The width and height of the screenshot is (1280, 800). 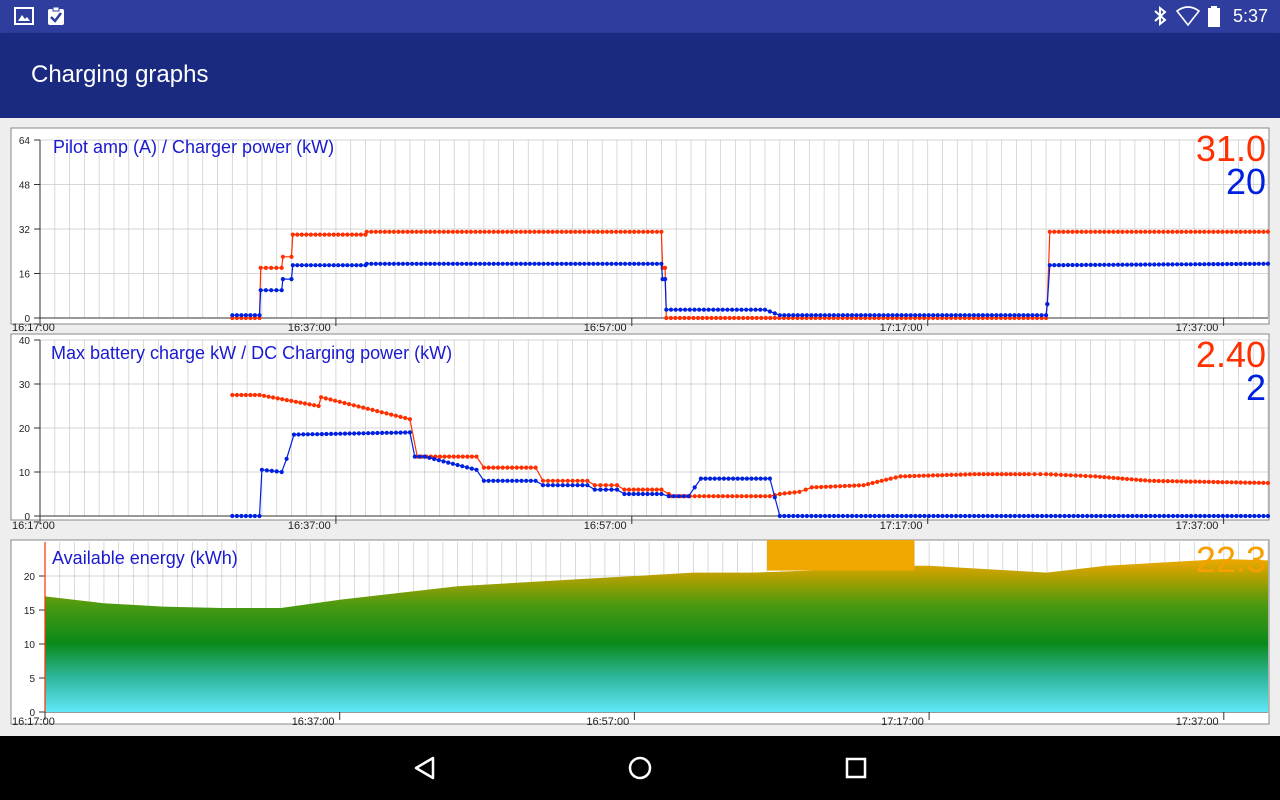 What do you see at coordinates (25, 385) in the screenshot?
I see `y-tick-label: 30` at bounding box center [25, 385].